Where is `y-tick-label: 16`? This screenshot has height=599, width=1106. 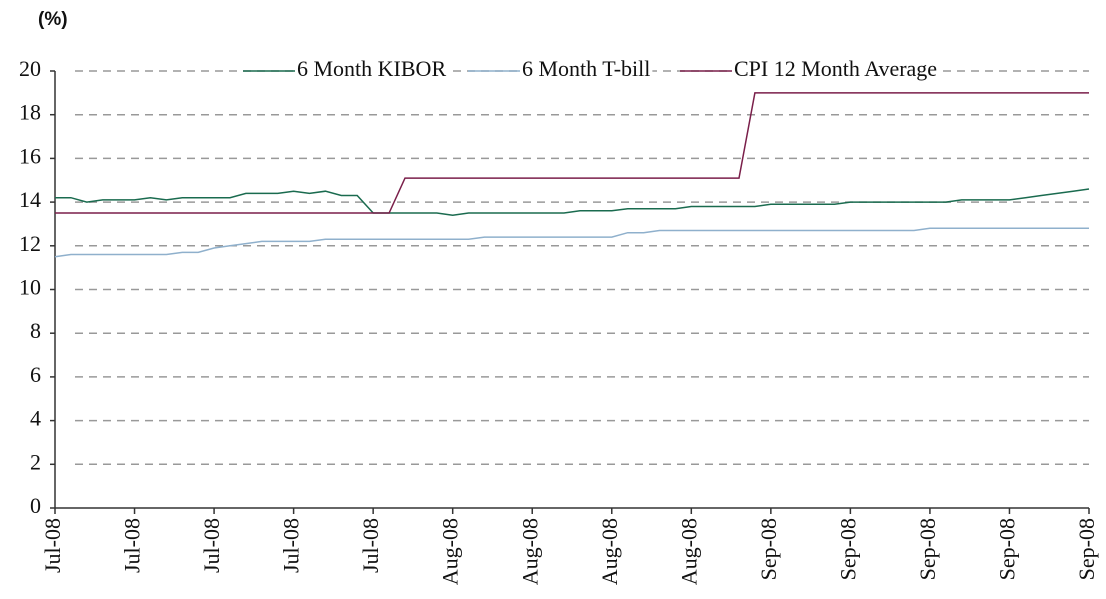
y-tick-label: 16 is located at coordinates (30, 155).